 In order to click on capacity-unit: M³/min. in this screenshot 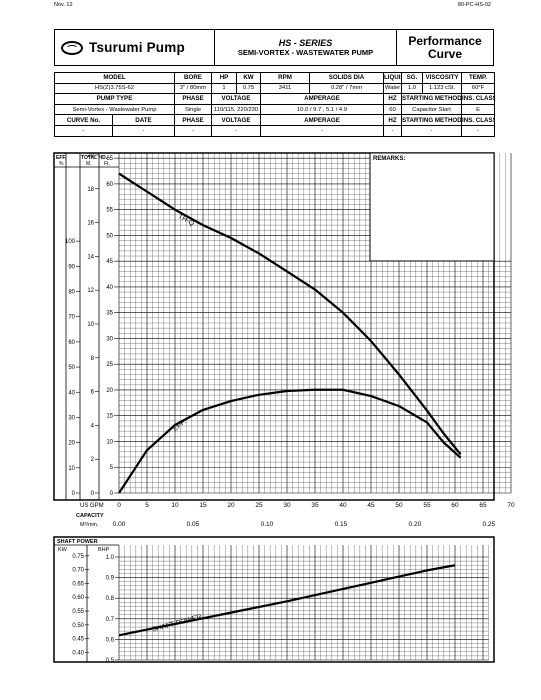, I will do `click(89, 525)`.